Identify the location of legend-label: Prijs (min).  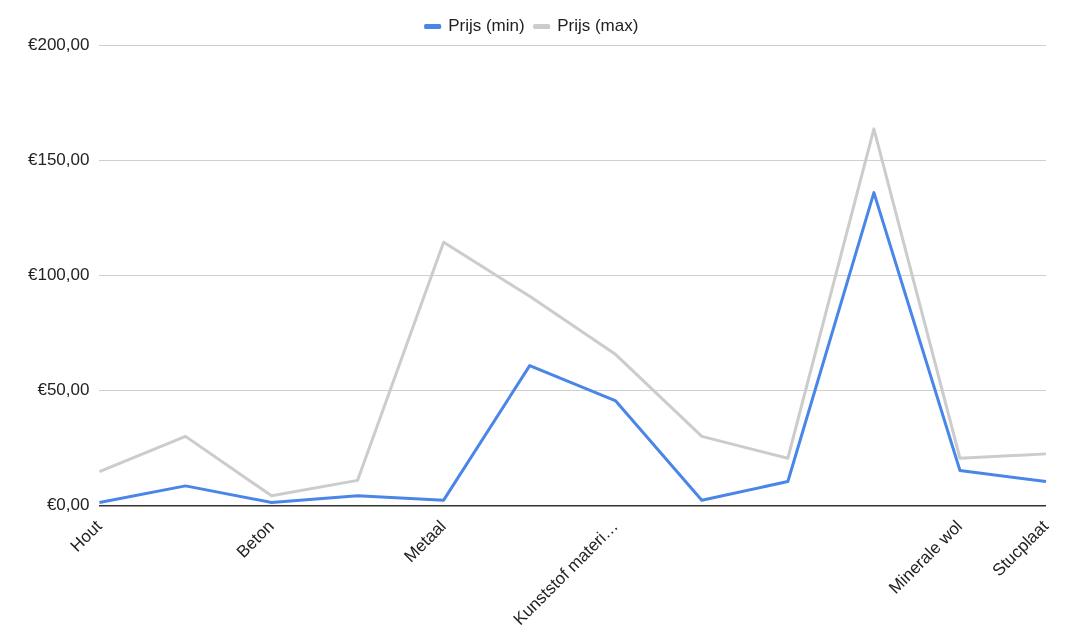
(486, 26).